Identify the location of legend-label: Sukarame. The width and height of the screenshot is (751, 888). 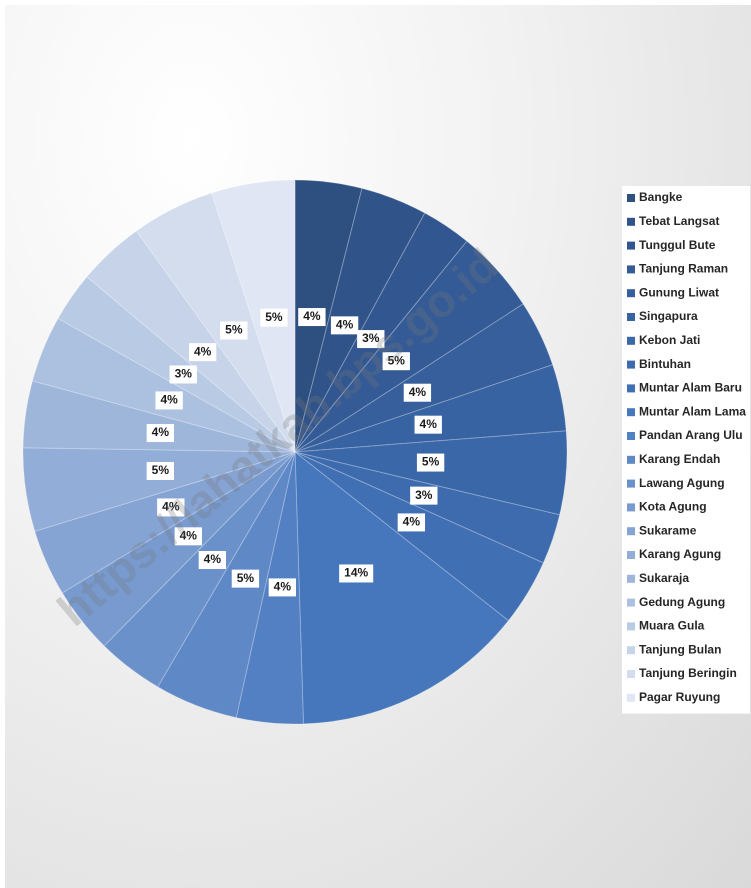
(668, 530).